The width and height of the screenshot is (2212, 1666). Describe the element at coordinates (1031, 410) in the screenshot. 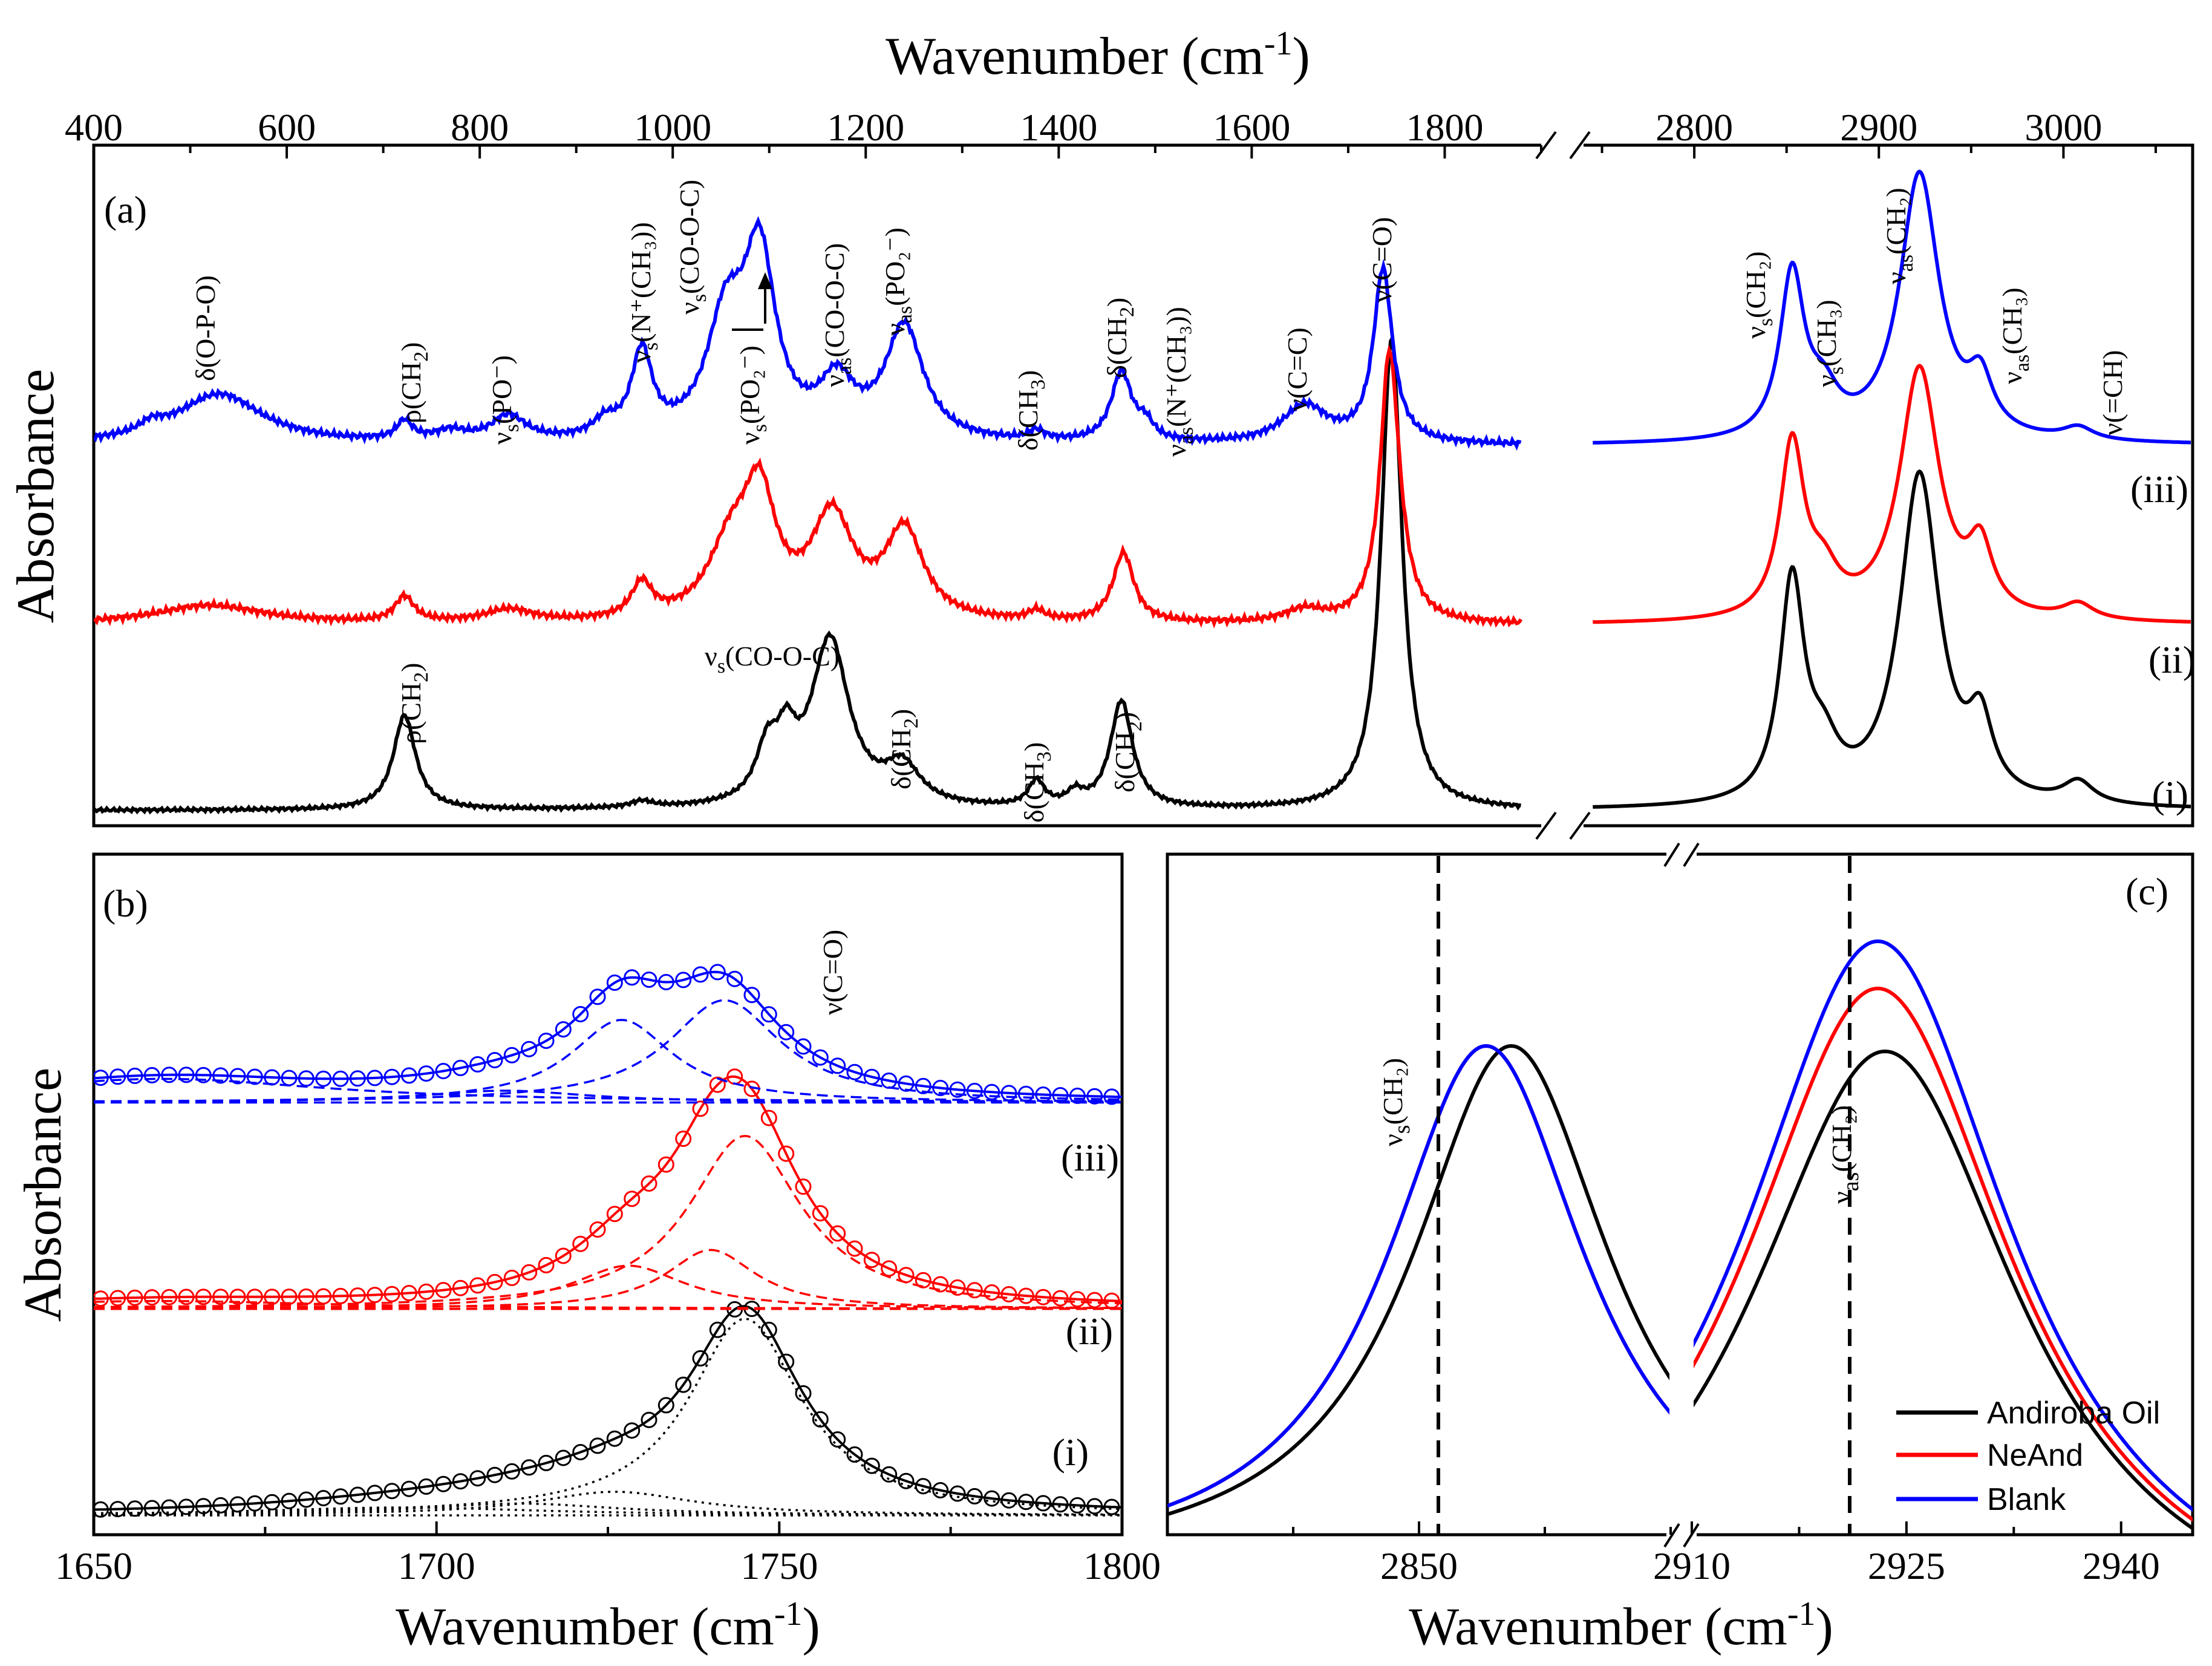

I see `annotation-blank-8: δ(CH3)` at that location.